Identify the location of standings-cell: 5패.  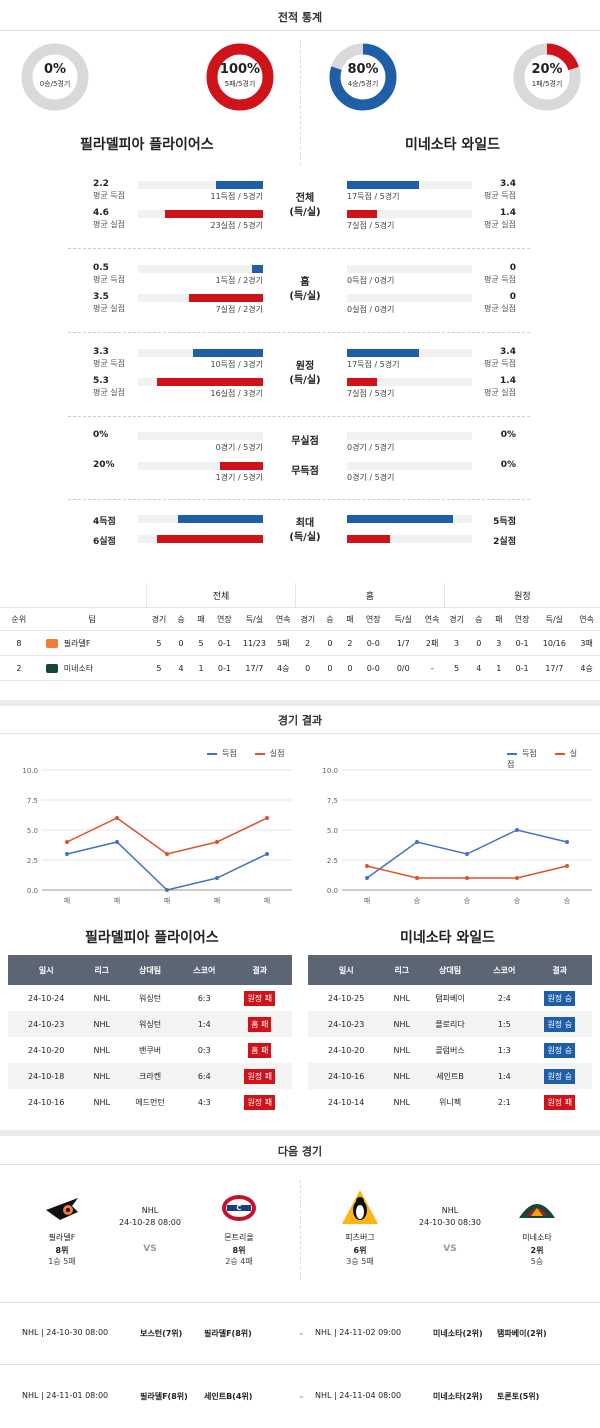
(283, 643).